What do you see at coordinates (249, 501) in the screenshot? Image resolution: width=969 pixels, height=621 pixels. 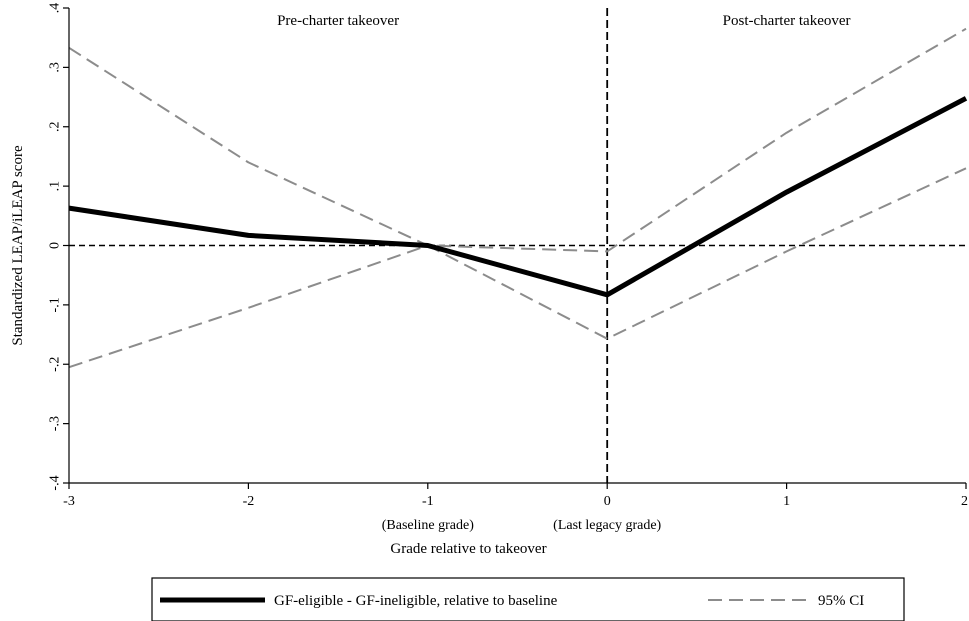 I see `x-tick-label: -2` at bounding box center [249, 501].